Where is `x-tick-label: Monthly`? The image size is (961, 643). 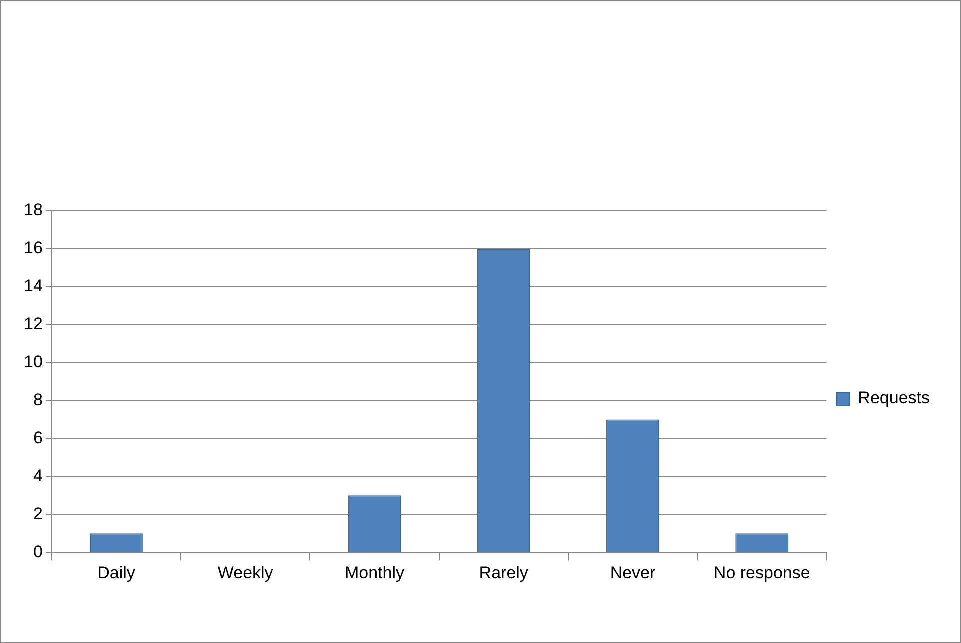
x-tick-label: Monthly is located at coordinates (374, 572).